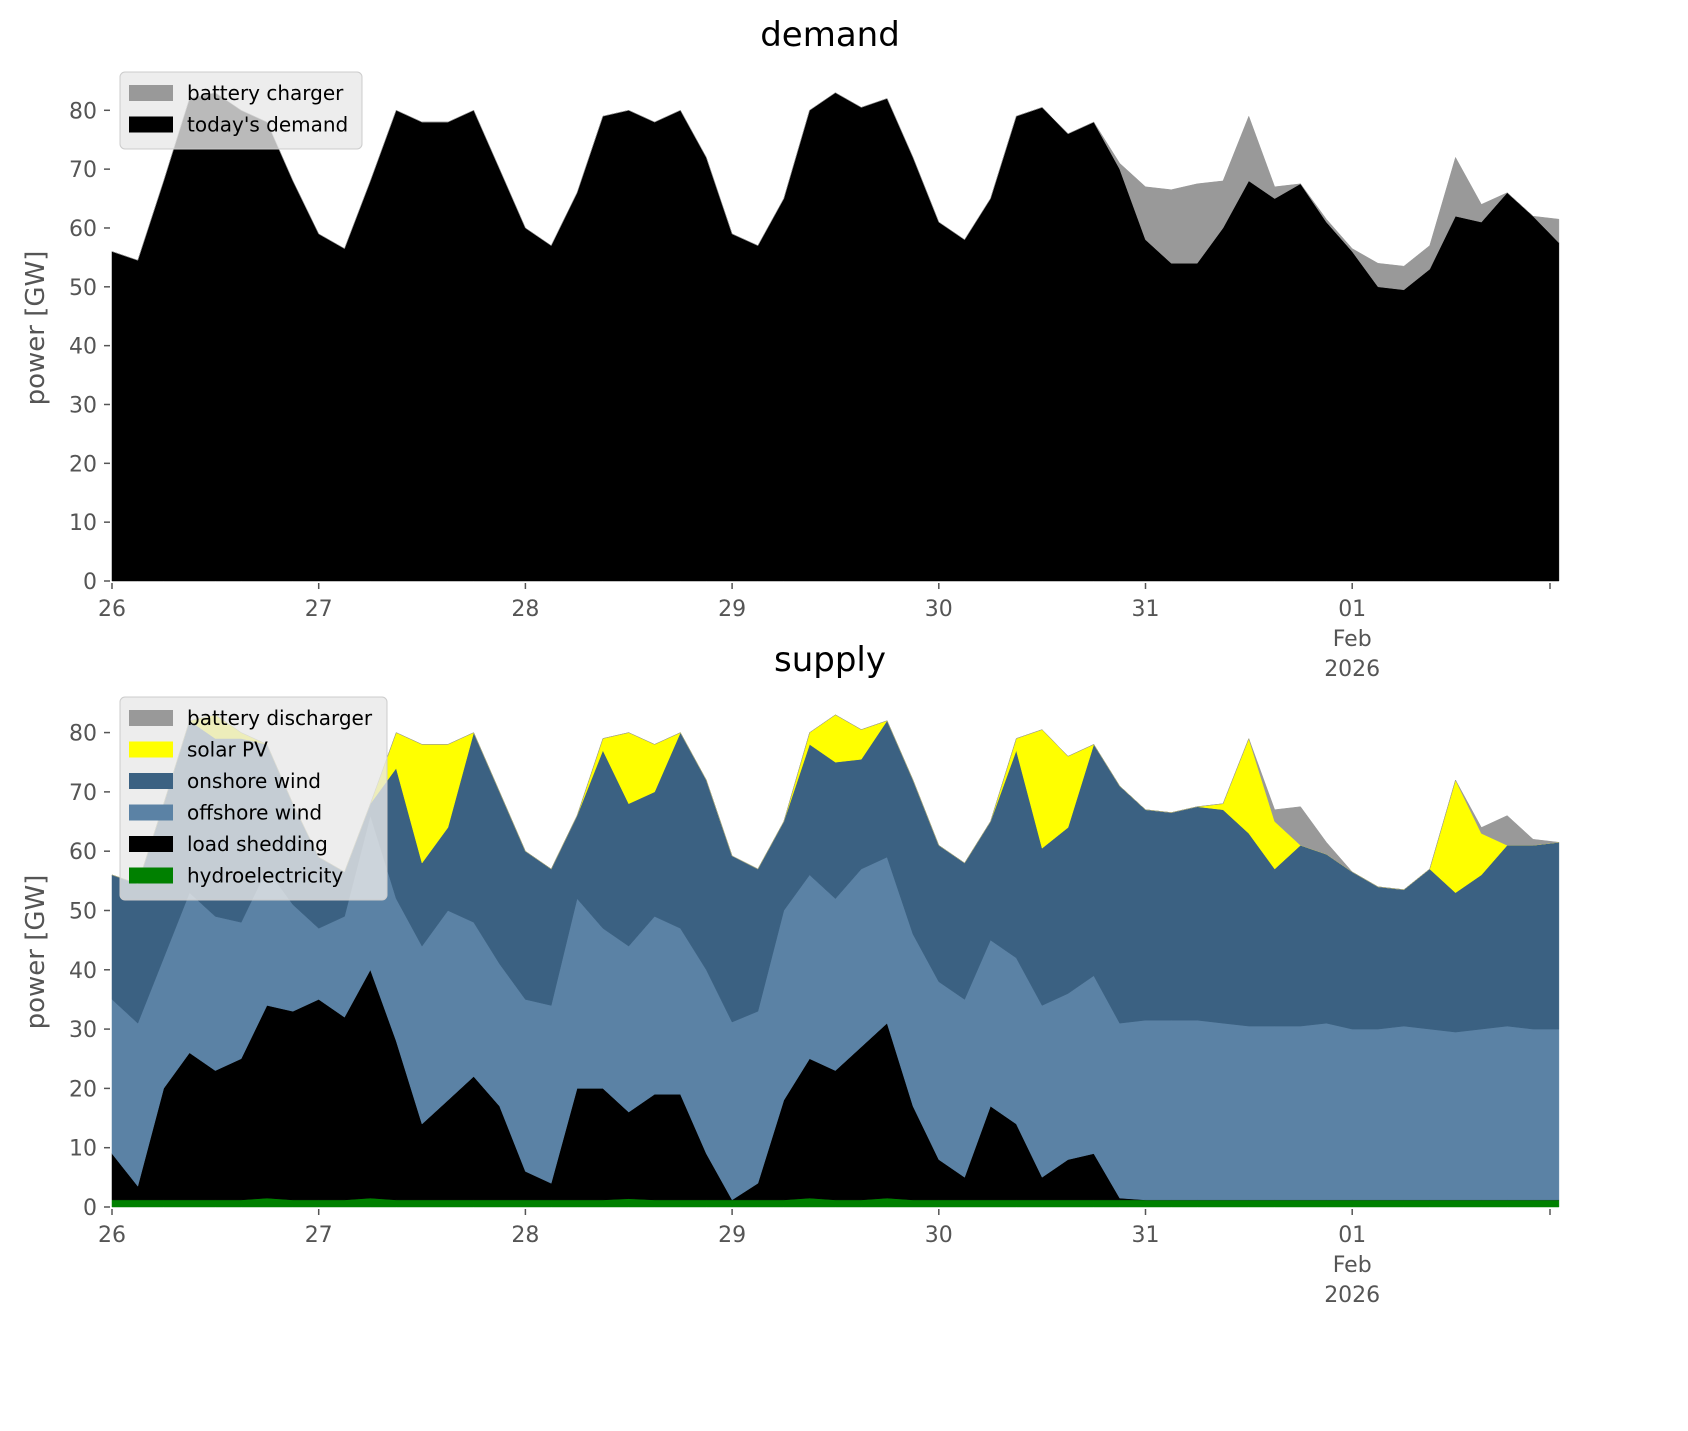 Image resolution: width=1688 pixels, height=1431 pixels. Describe the element at coordinates (151, 875) in the screenshot. I see `legend-swatch-hydroelectricity` at that location.